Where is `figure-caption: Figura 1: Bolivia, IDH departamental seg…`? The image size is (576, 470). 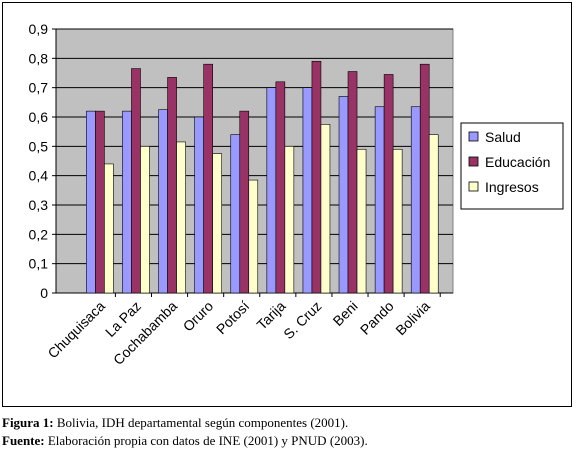
figure-caption: Figura 1: Bolivia, IDH departamental seg… is located at coordinates (288, 432).